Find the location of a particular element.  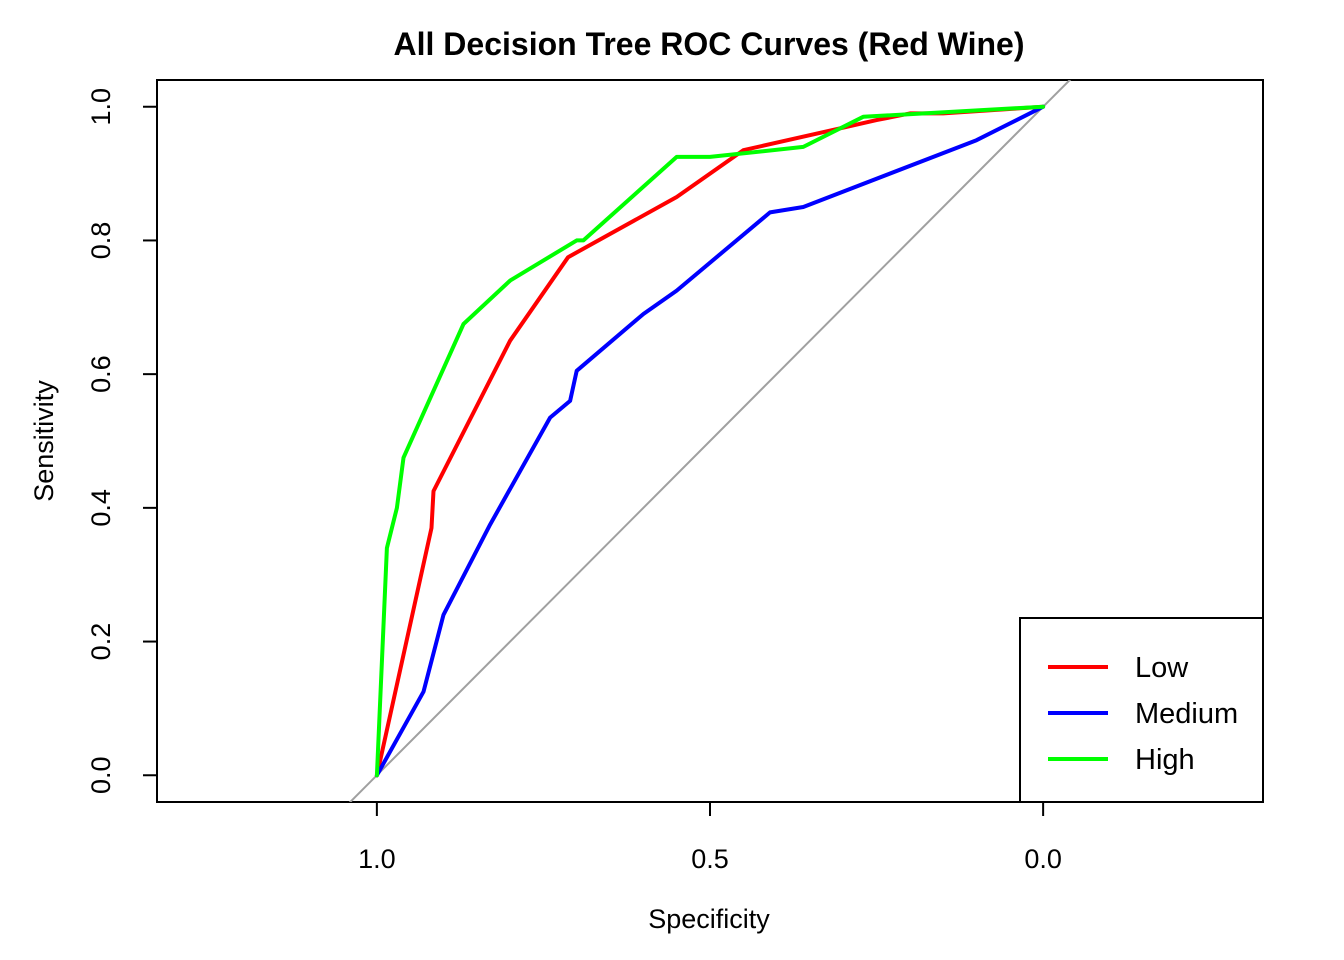

x-tick-label: 0.0 is located at coordinates (1043, 859).